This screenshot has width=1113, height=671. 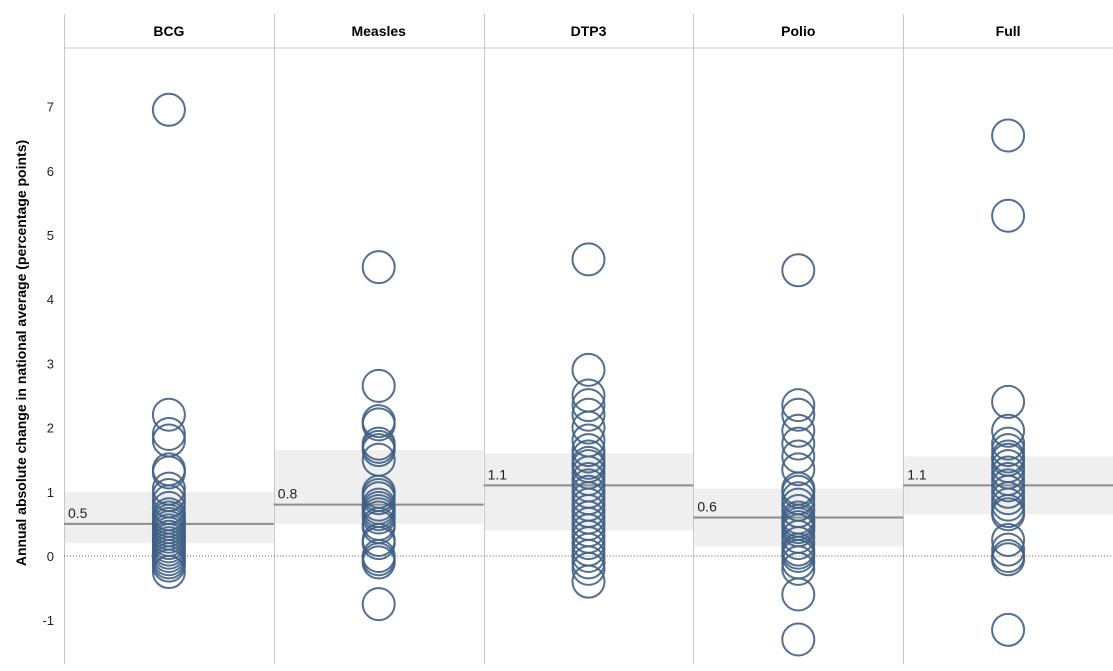 What do you see at coordinates (707, 506) in the screenshot?
I see `reference-label: 0.6` at bounding box center [707, 506].